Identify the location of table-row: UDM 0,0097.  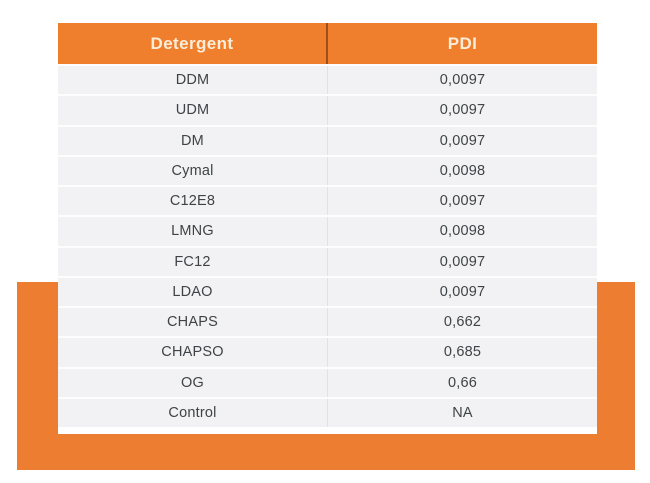
(327, 109).